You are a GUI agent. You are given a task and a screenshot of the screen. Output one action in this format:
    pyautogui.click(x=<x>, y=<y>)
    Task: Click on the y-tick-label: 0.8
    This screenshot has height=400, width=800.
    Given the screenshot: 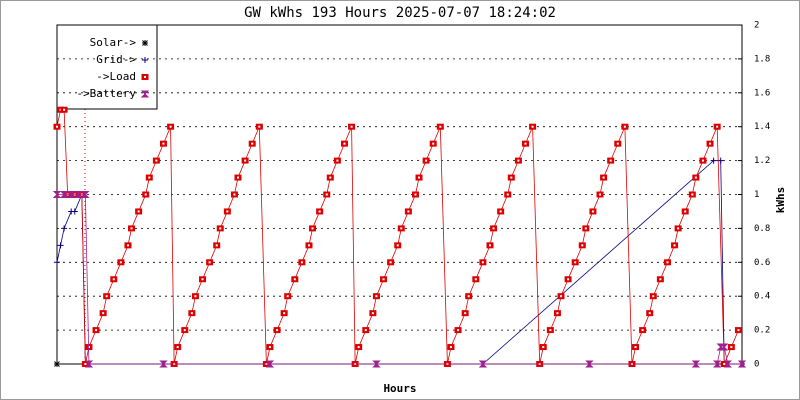 What is the action you would take?
    pyautogui.click(x=762, y=229)
    